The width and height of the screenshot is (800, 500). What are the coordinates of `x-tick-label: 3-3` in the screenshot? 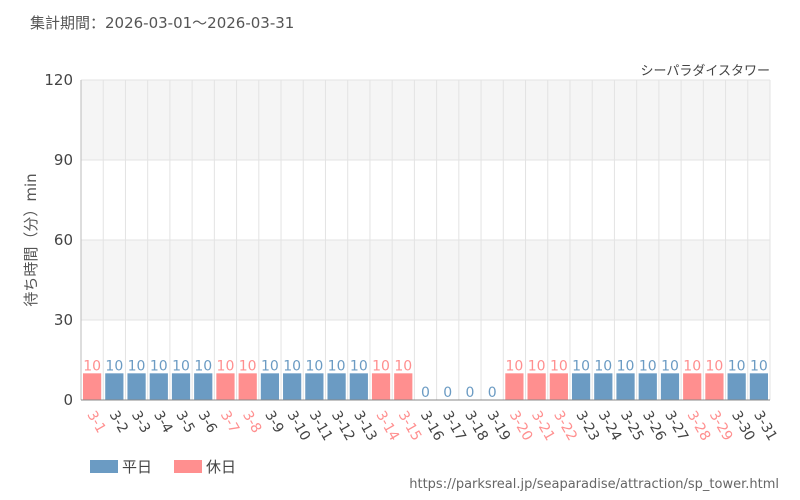 It's located at (140, 422).